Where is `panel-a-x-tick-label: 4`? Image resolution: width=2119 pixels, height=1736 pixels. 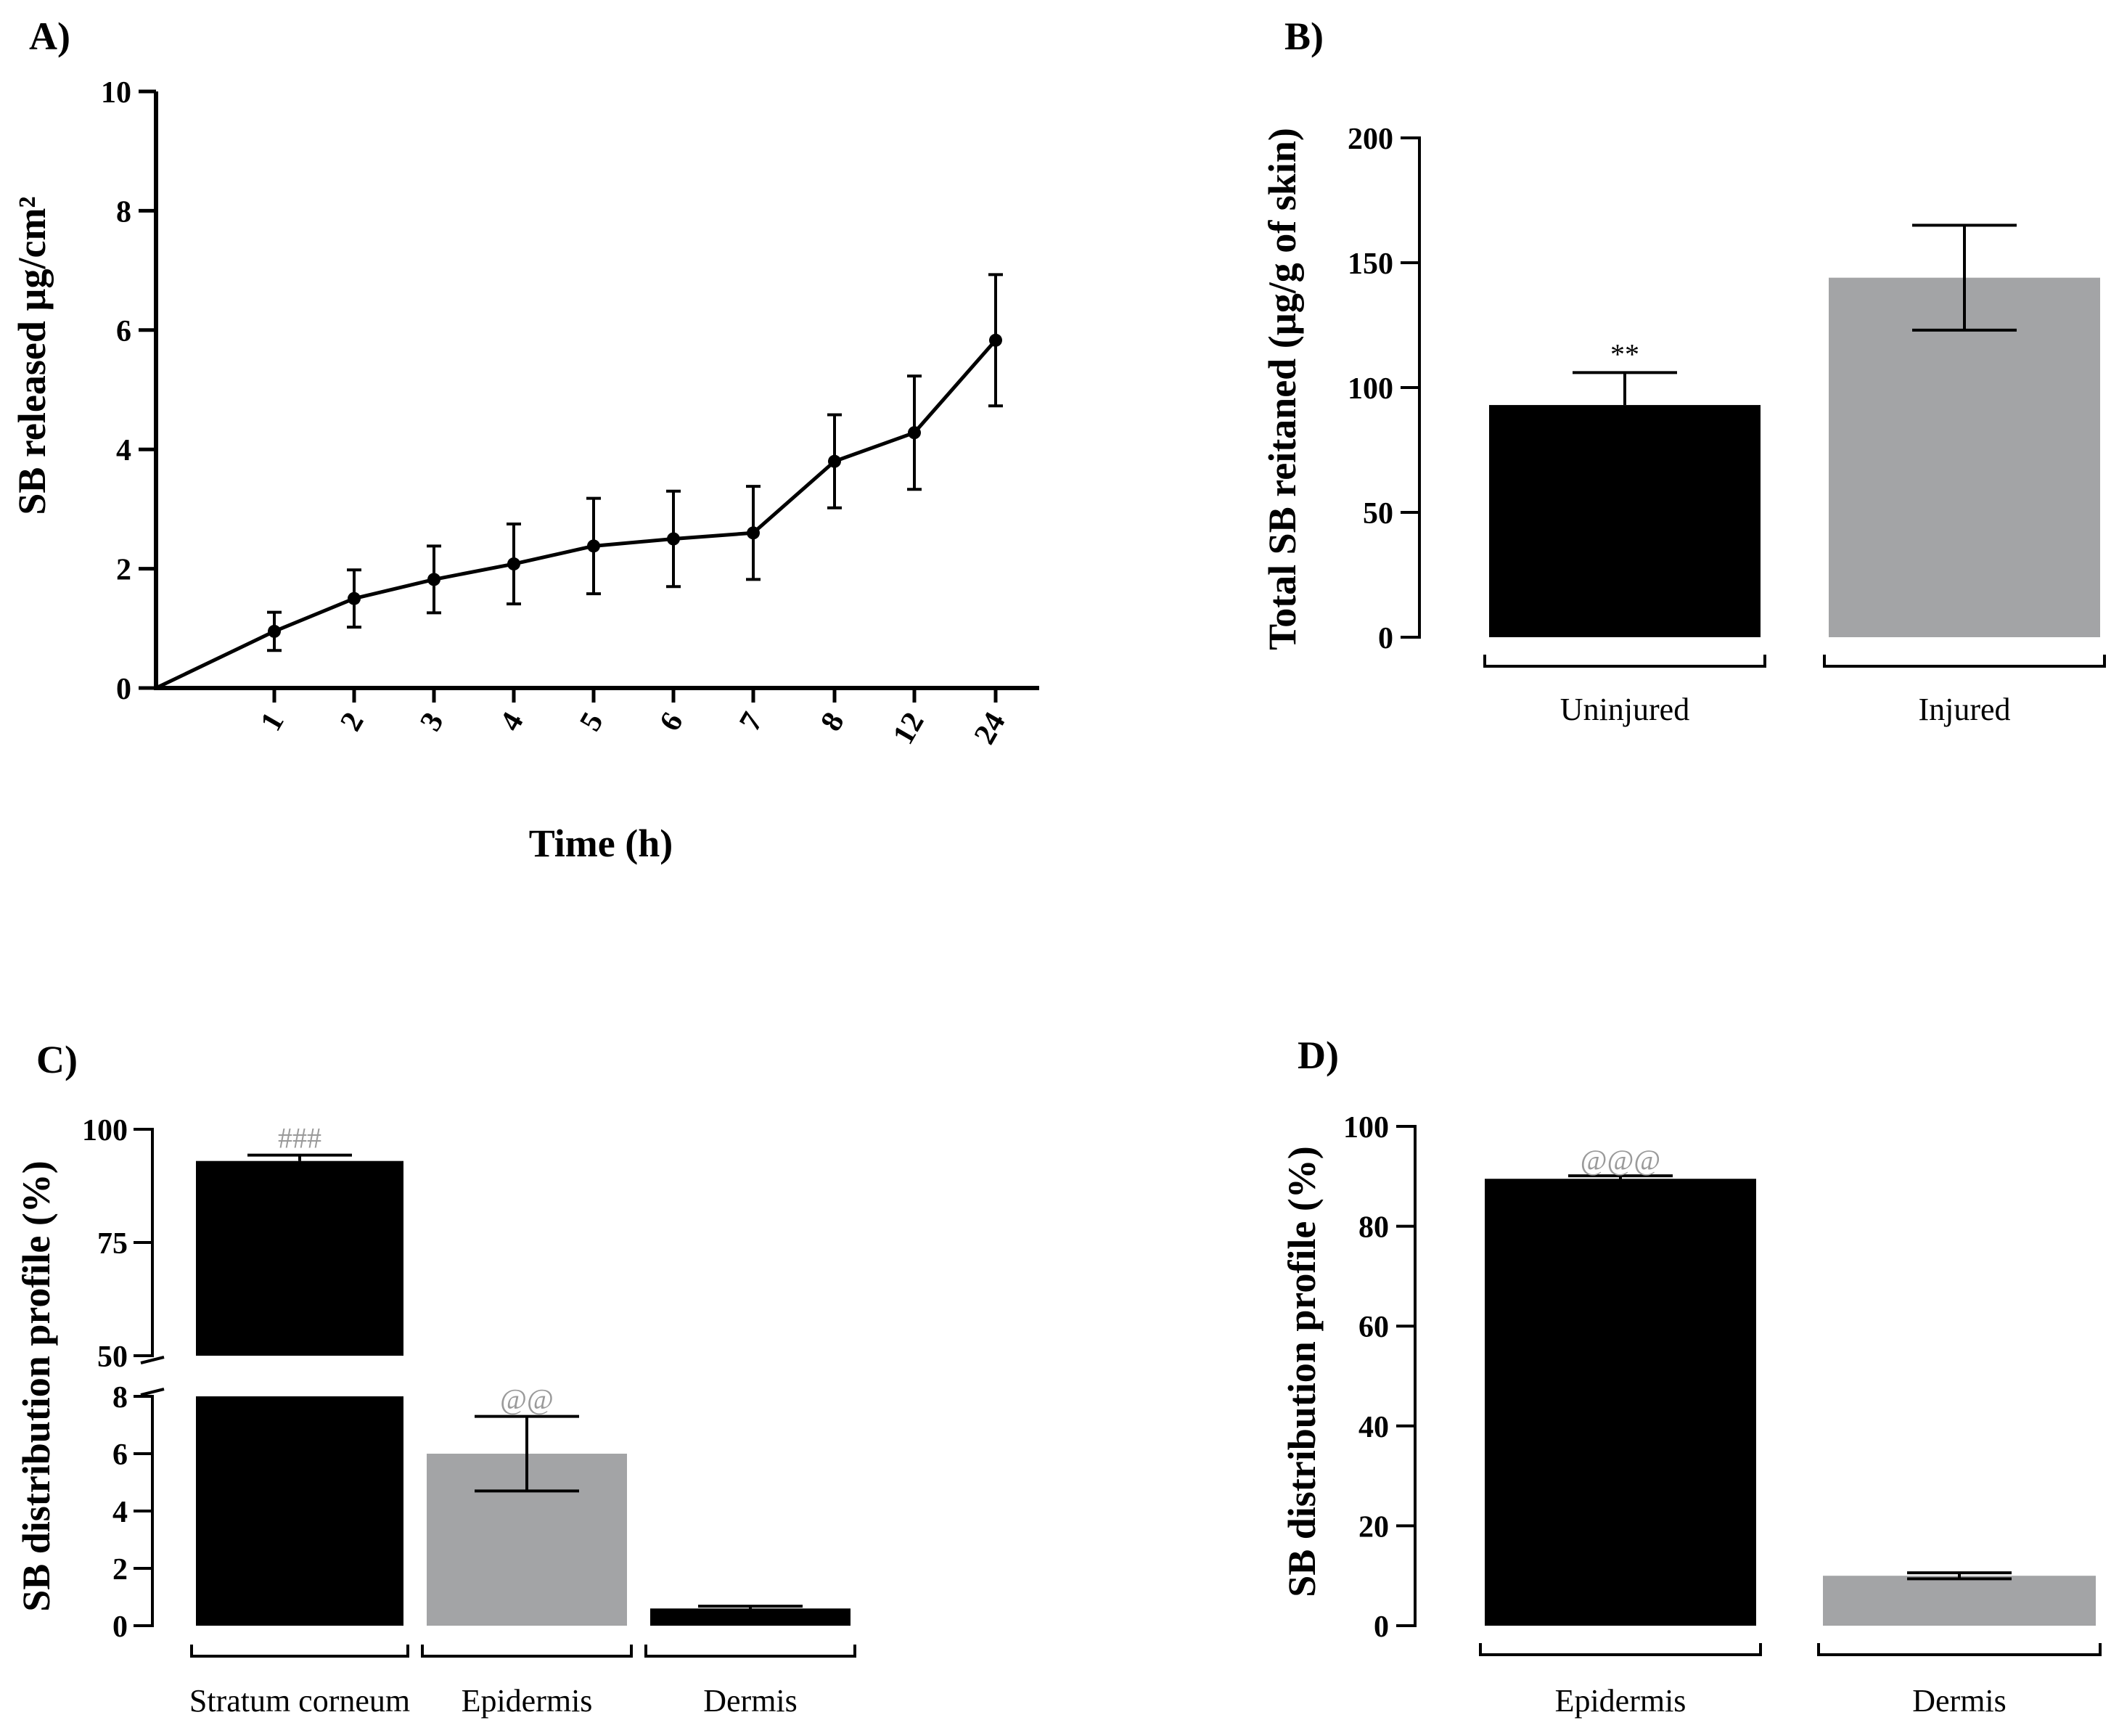 panel-a-x-tick-label: 4 is located at coordinates (512, 722).